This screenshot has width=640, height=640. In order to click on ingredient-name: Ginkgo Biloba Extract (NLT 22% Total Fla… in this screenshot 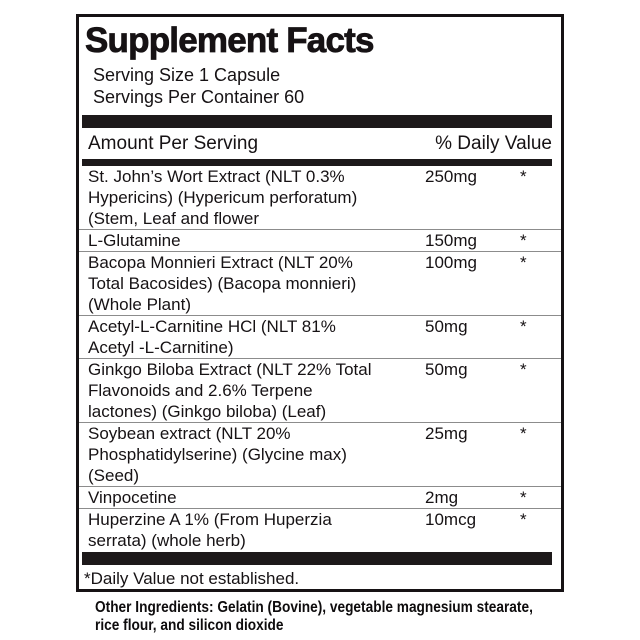, I will do `click(230, 390)`.